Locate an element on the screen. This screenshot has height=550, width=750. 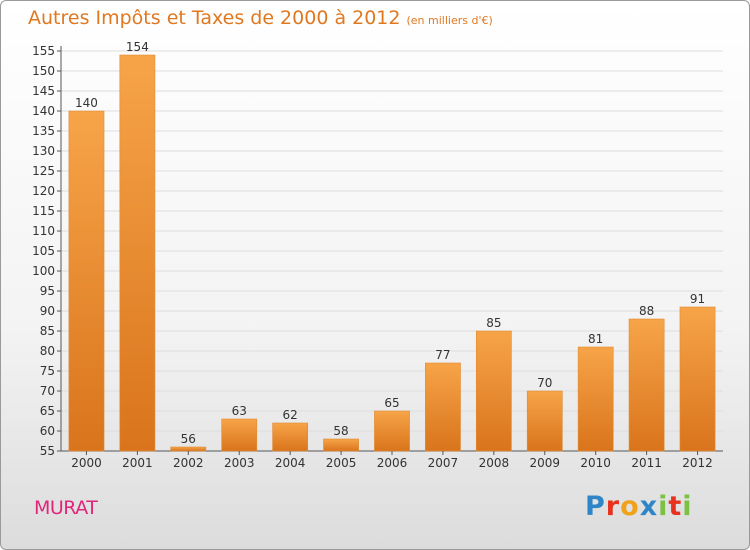
x-tick-label: 2011 is located at coordinates (646, 463).